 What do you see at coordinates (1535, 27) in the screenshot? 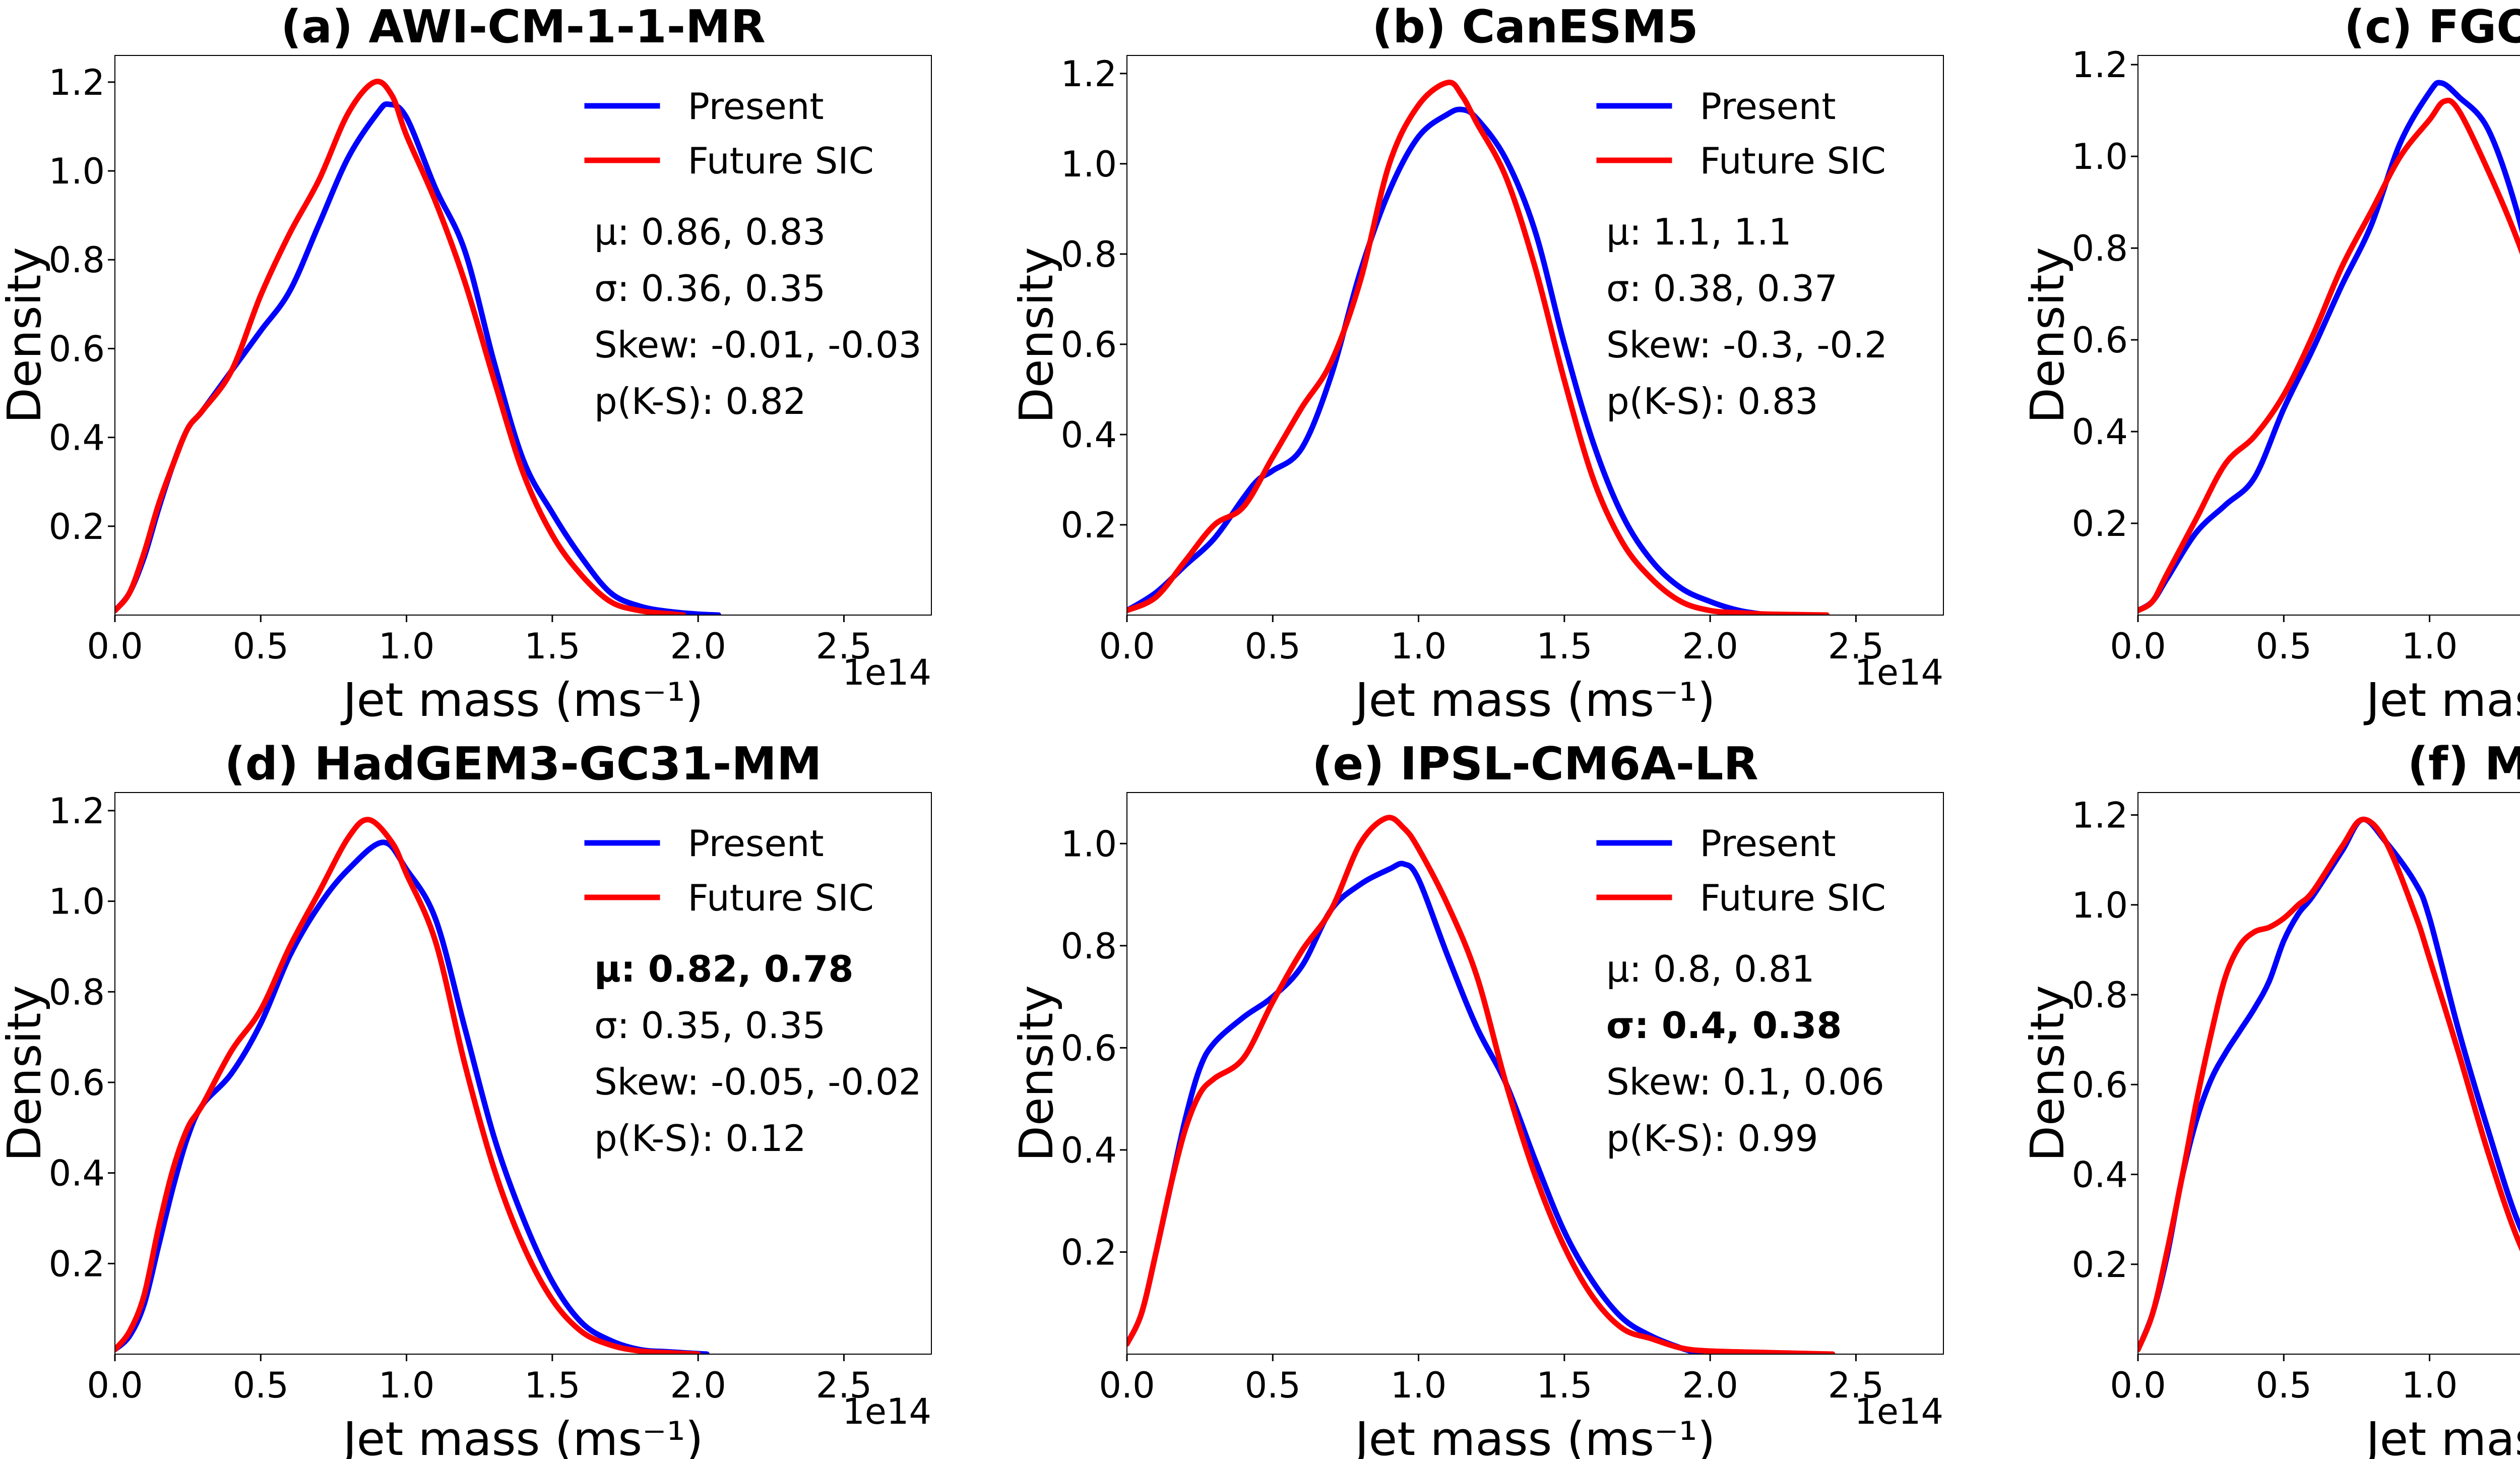
I see `panel-title: (b) CanESM5` at bounding box center [1535, 27].